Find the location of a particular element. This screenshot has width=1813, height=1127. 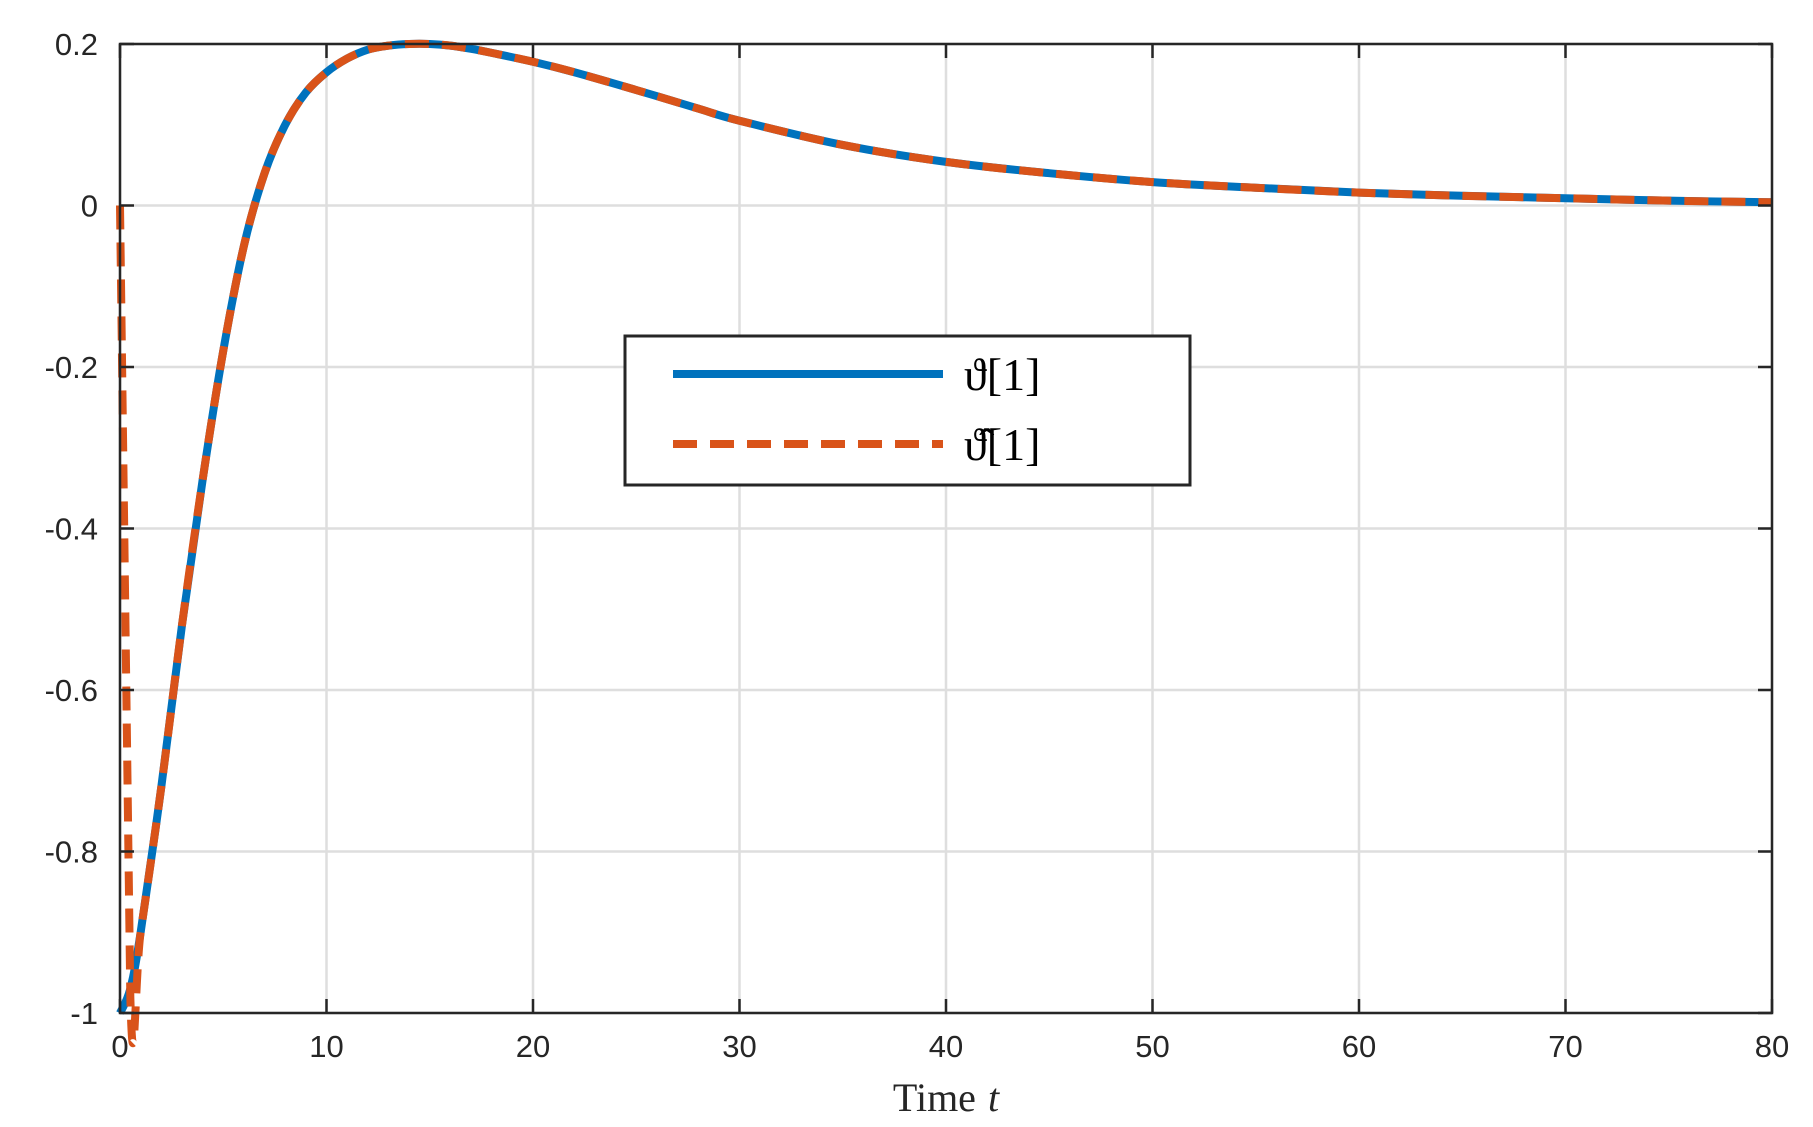

x-tick-label: 20 is located at coordinates (533, 1046).